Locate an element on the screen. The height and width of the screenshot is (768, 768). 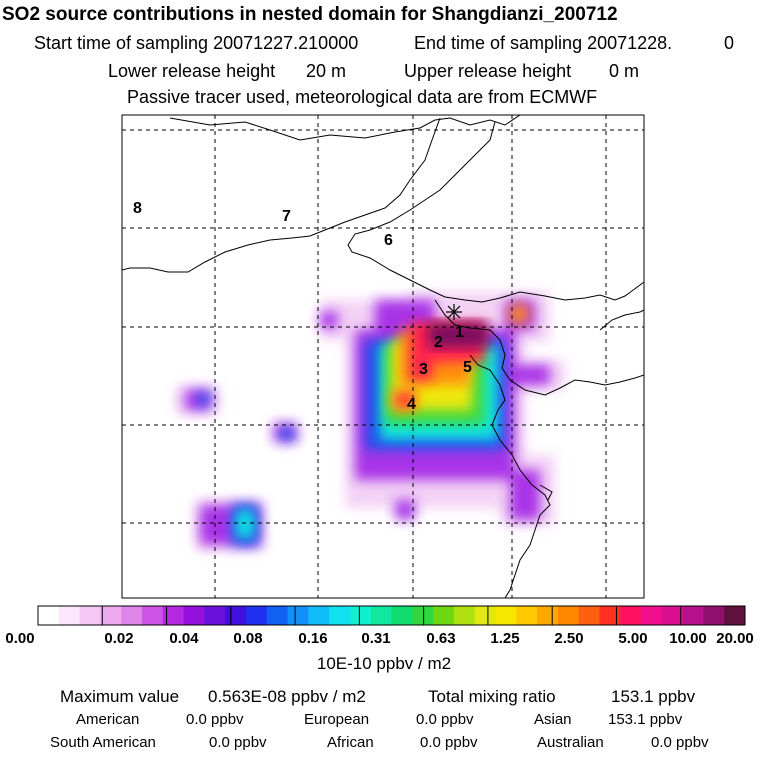
colorbar-tick-label: 0.00 is located at coordinates (20, 638).